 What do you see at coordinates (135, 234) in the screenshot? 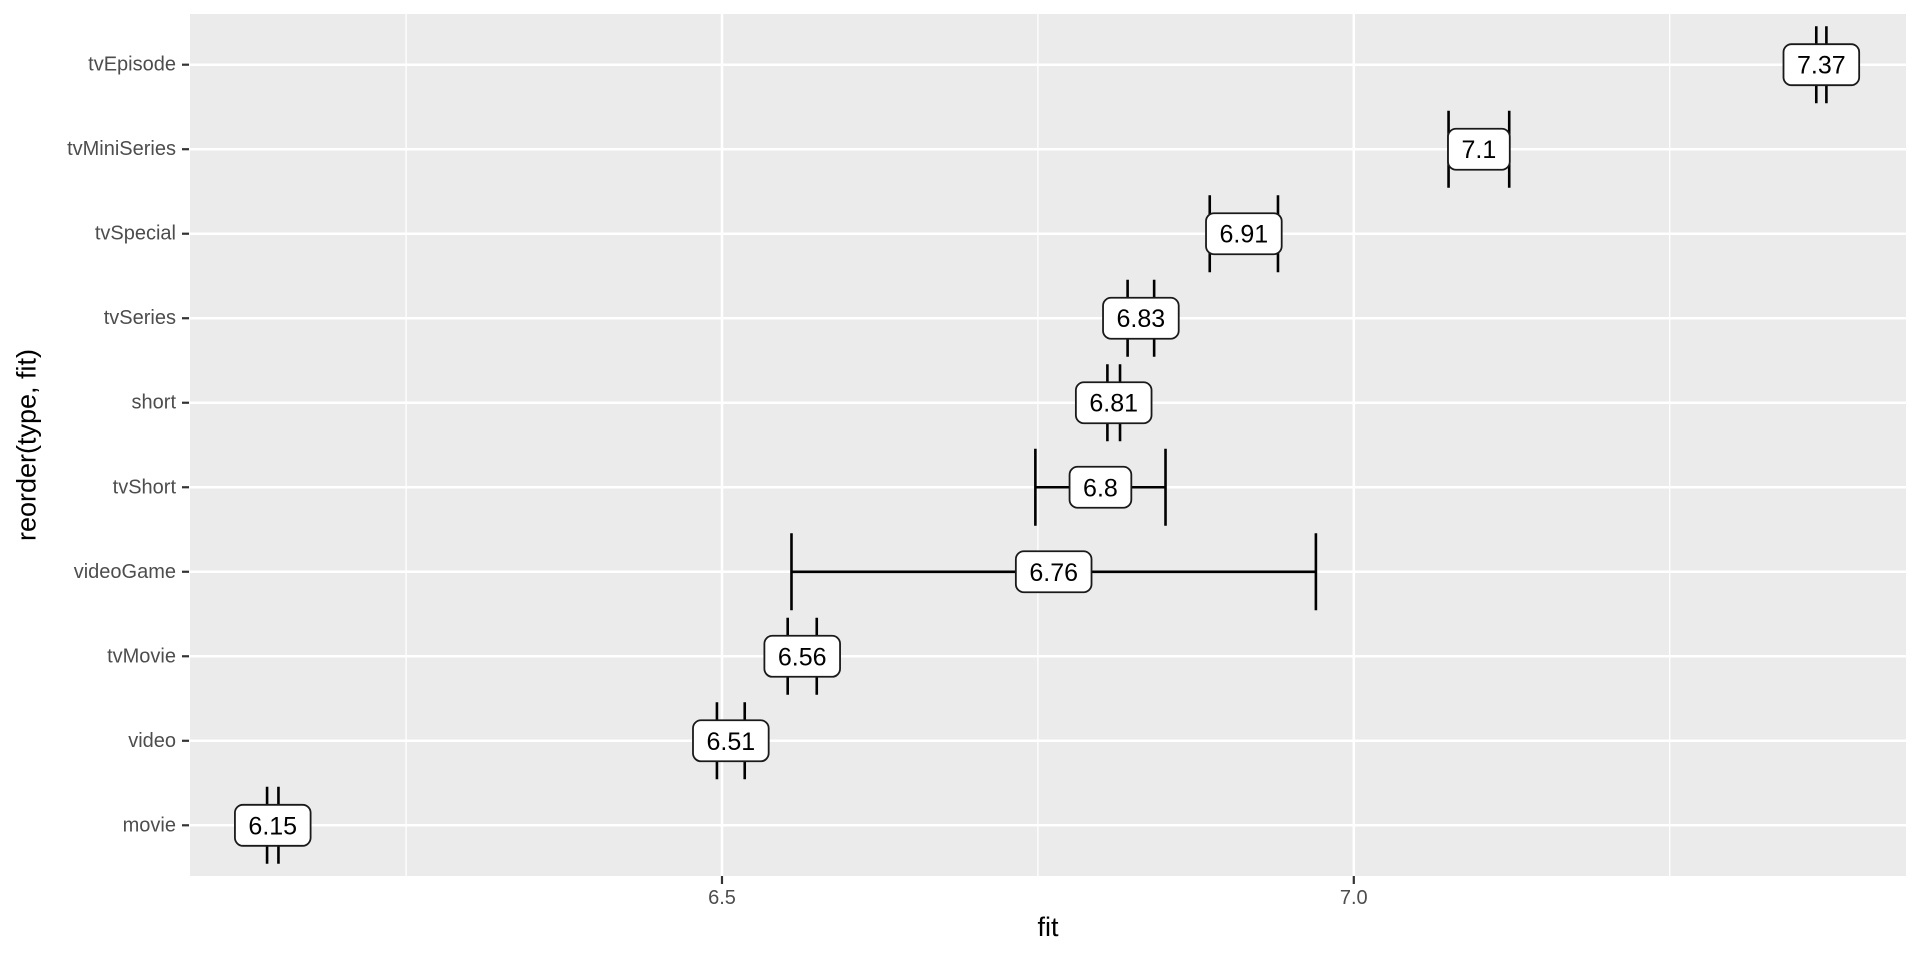
I see `y-tick-label-tvSpecial: tvSpecial` at bounding box center [135, 234].